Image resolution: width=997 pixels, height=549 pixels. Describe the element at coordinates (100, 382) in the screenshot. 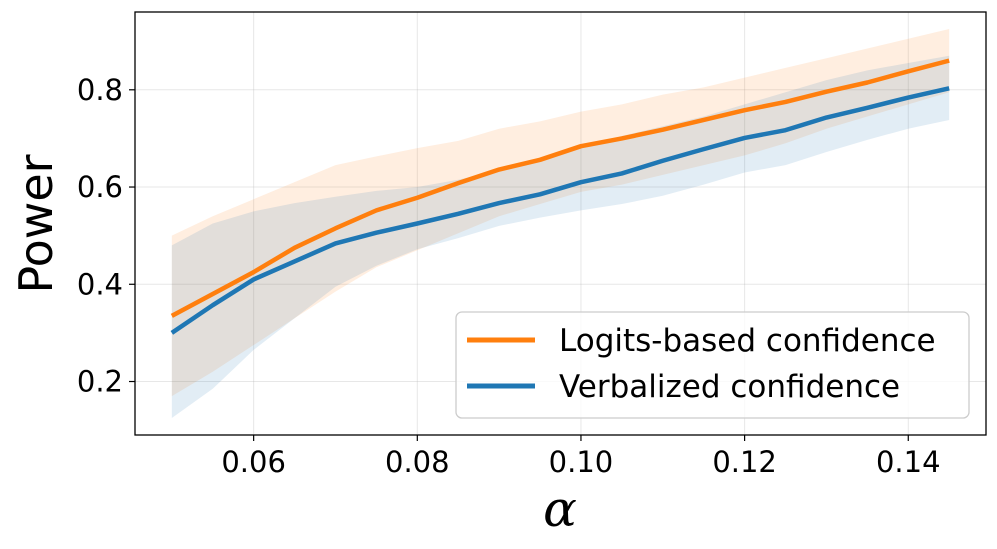

I see `y-tick-label: 0.2` at that location.